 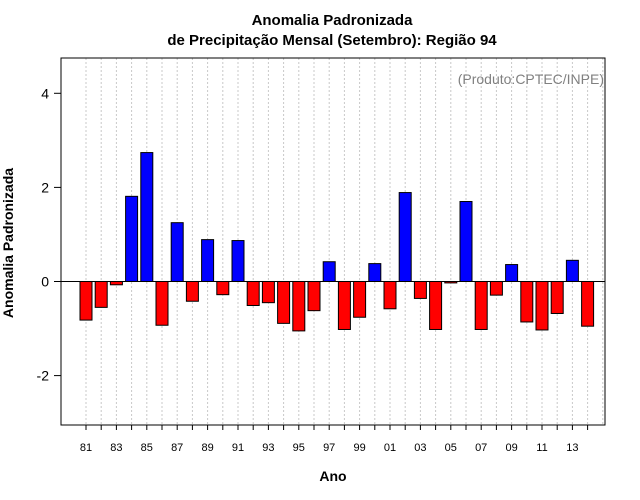 What do you see at coordinates (329, 448) in the screenshot?
I see `x-tick-label: 97` at bounding box center [329, 448].